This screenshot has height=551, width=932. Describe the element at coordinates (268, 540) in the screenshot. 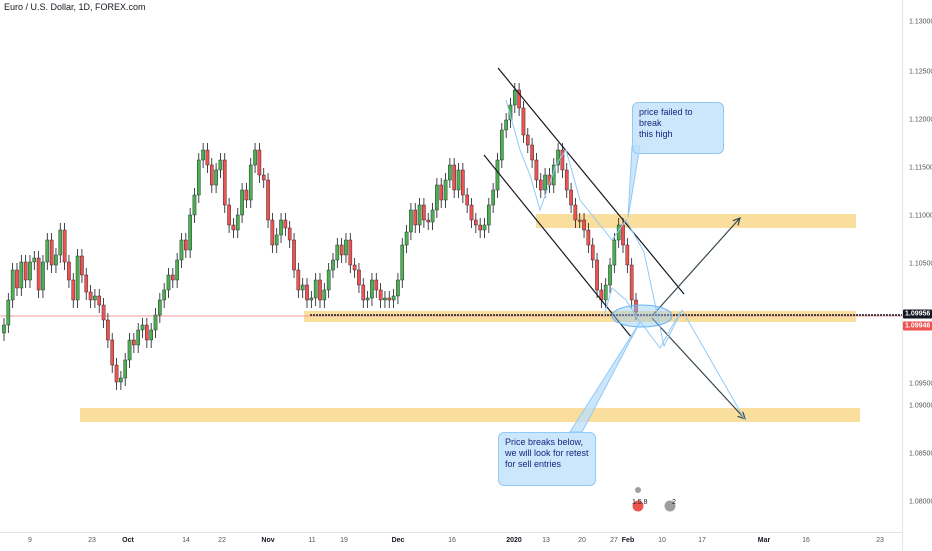

I see `time-tick: Nov` at that location.